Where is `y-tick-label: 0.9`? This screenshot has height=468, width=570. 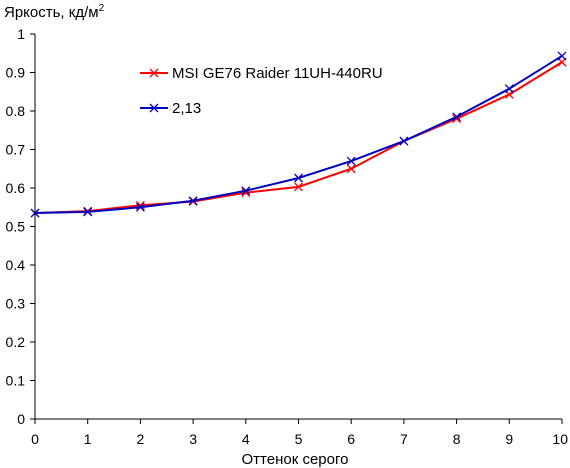
y-tick-label: 0.9 is located at coordinates (16, 73).